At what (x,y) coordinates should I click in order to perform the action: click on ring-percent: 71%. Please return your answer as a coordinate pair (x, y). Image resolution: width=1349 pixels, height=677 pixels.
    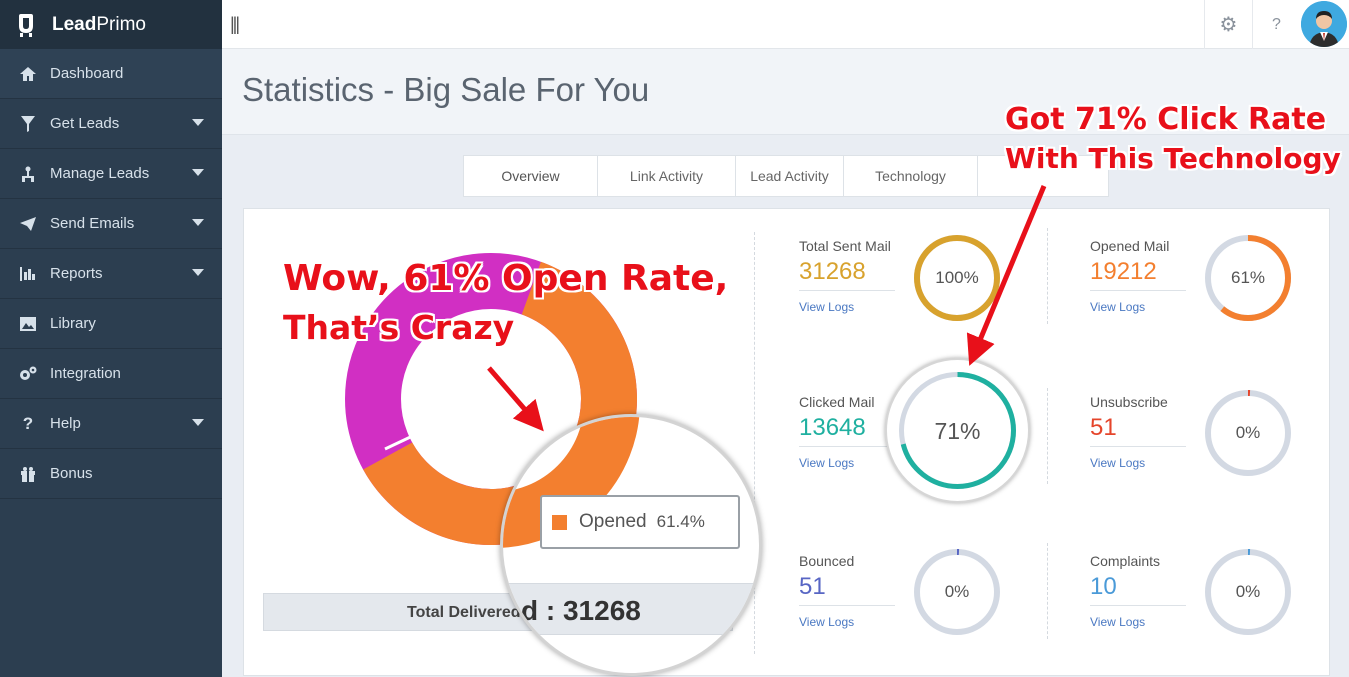
    Looking at the image, I should click on (957, 431).